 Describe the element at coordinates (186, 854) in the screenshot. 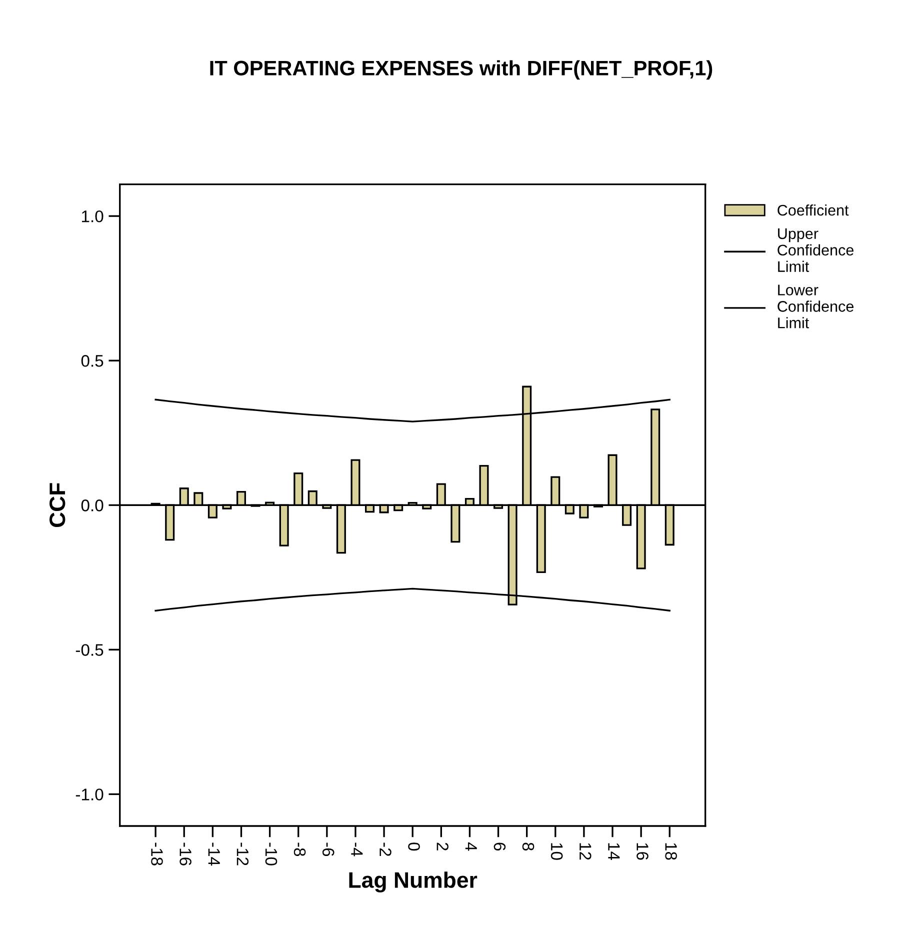

I see `x-tick-label: -16` at that location.